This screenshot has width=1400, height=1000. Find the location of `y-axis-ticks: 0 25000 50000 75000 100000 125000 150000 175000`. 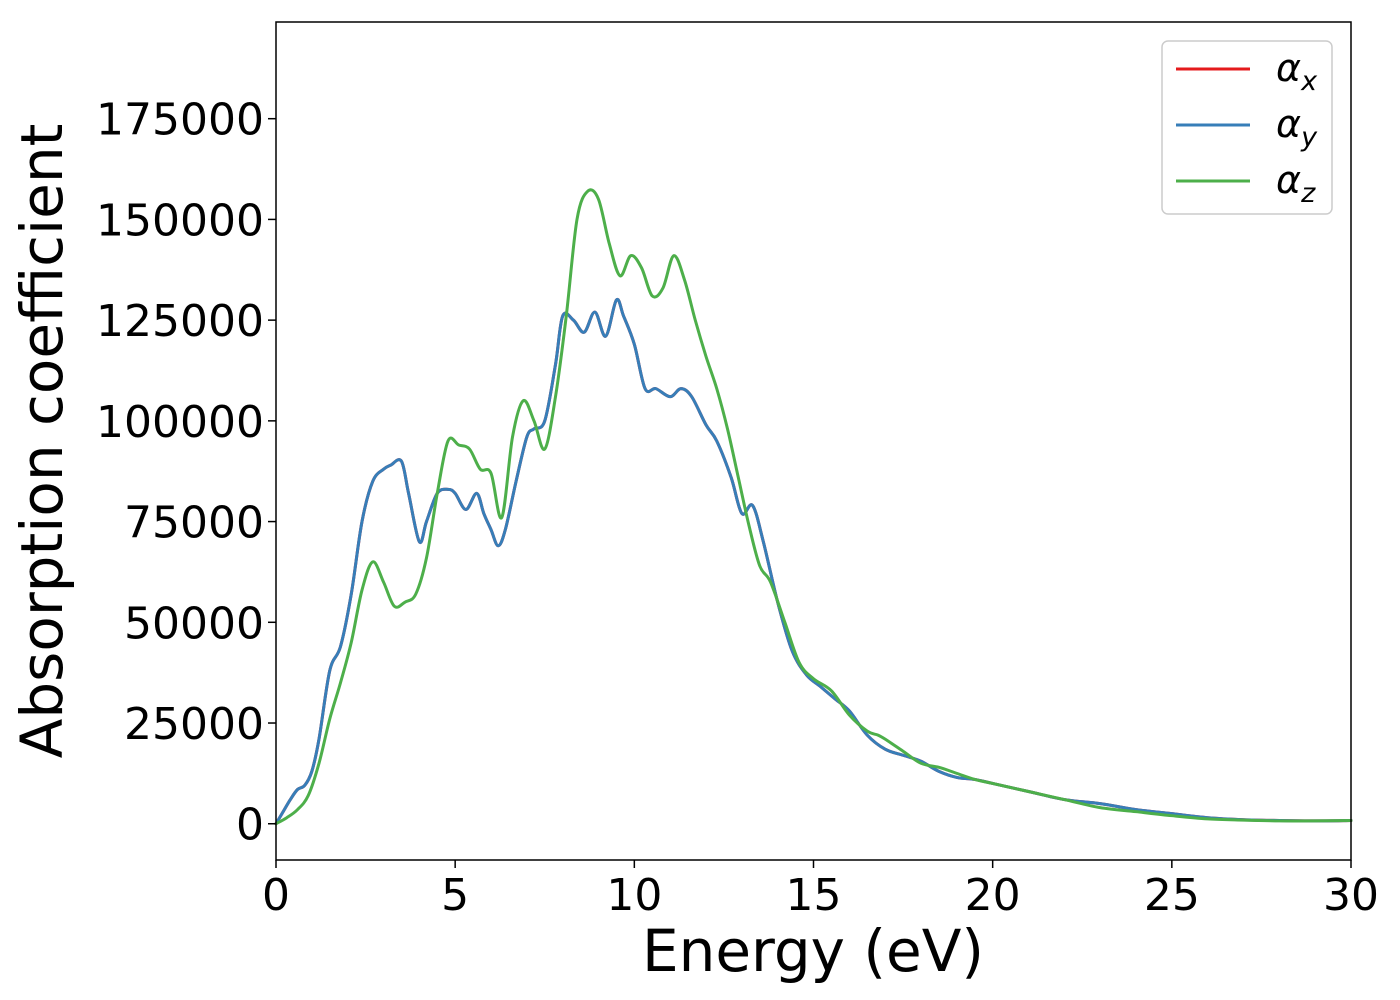

y-axis-ticks: 0 25000 50000 75000 100000 125000 150000 175000 is located at coordinates (186, 473).